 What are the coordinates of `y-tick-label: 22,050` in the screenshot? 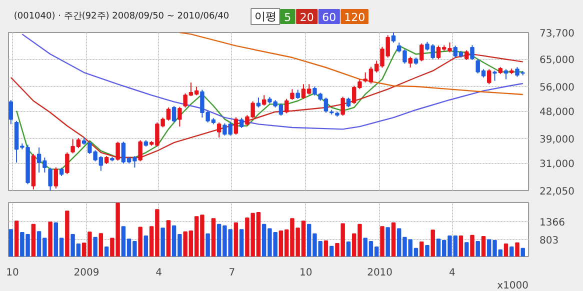 It's located at (557, 192).